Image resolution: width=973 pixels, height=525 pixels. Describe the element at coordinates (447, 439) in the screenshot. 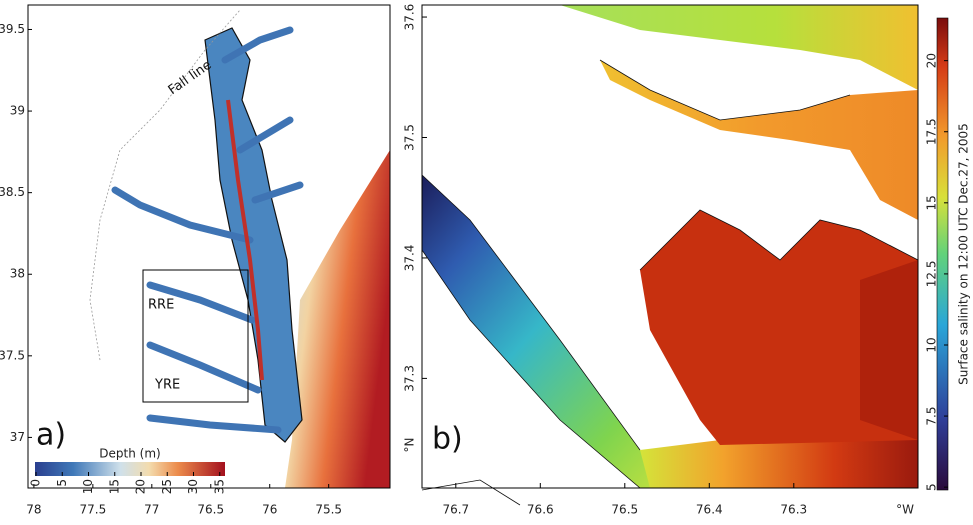

I see `panel-b-label: b)` at that location.